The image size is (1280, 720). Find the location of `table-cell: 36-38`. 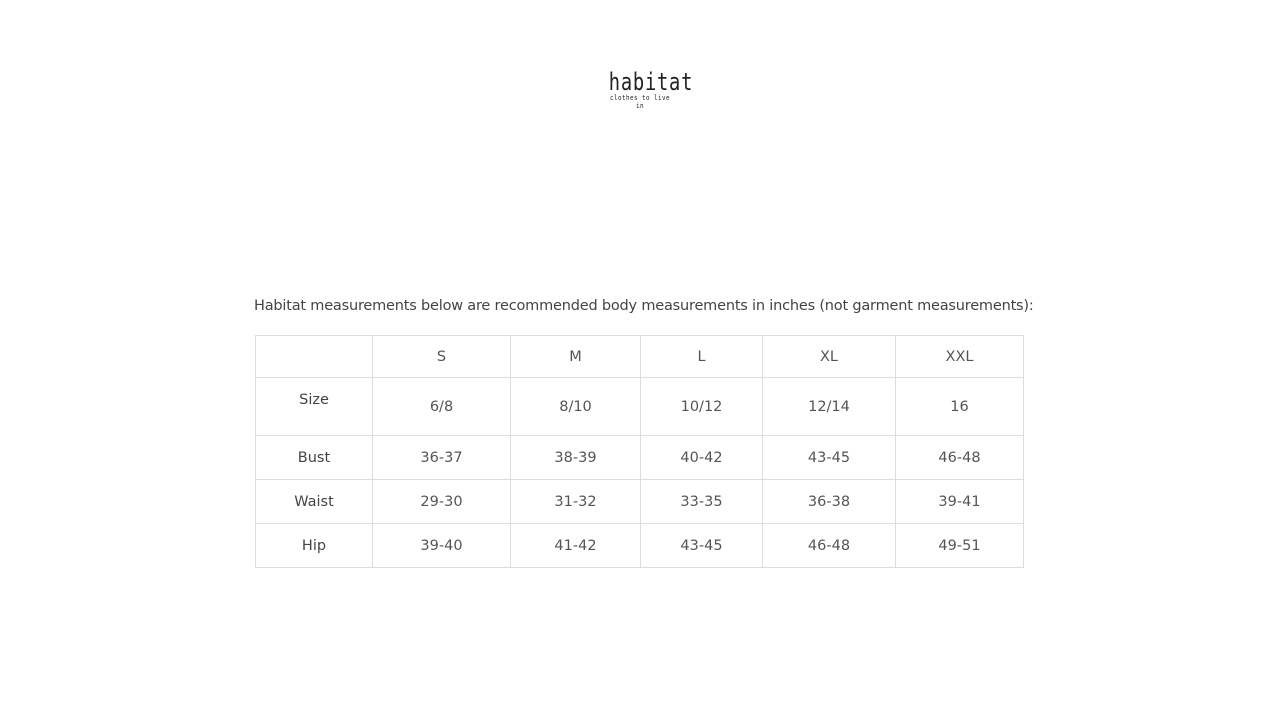

table-cell: 36-38 is located at coordinates (829, 501).